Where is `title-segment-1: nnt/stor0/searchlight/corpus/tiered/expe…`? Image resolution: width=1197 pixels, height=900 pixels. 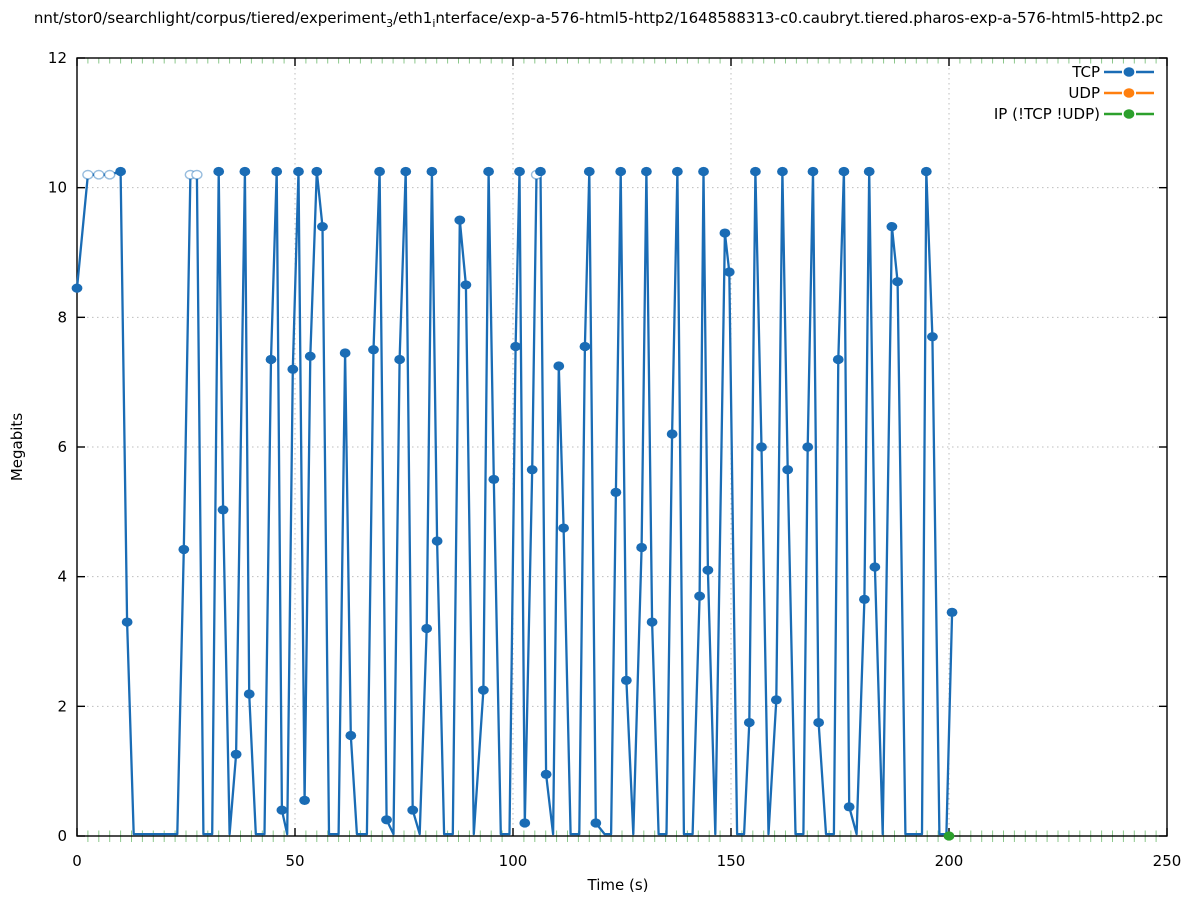
title-segment-1: nnt/stor0/searchlight/corpus/tiered/expe… is located at coordinates (210, 18).